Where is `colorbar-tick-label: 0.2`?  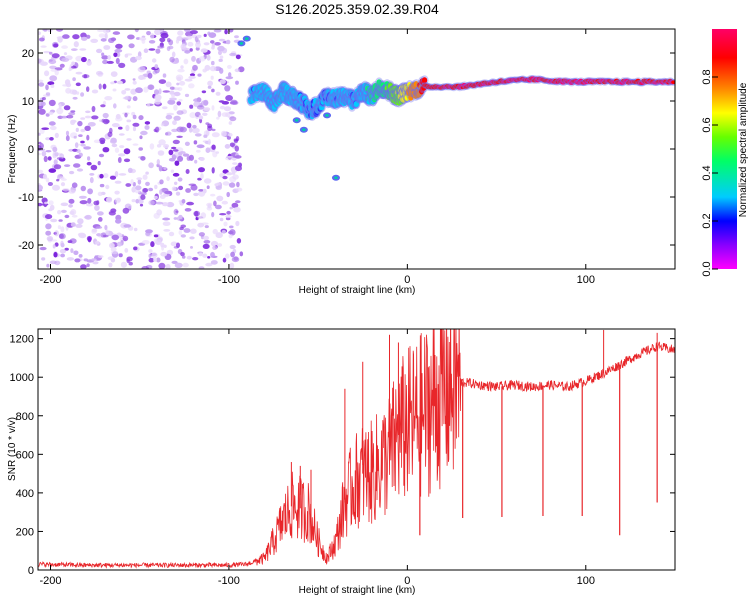 colorbar-tick-label: 0.2 is located at coordinates (707, 220).